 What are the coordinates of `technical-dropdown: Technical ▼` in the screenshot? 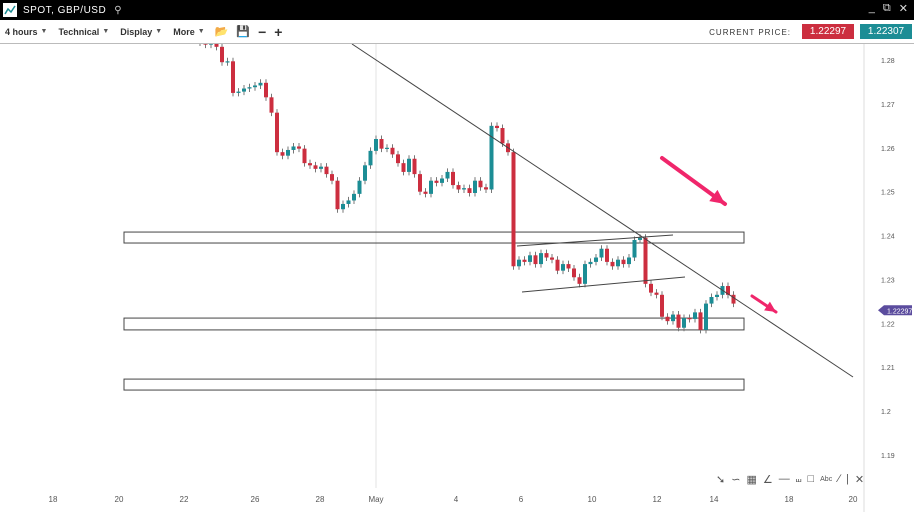 It's located at (83, 32).